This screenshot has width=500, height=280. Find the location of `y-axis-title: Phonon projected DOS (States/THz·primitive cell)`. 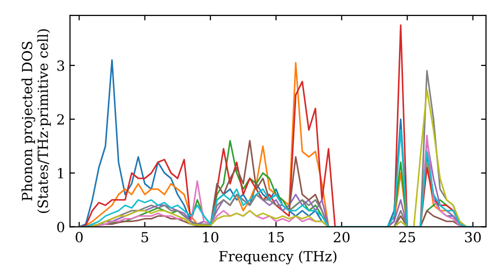

y-axis-title: Phonon projected DOS (States/THz·primitive cell) is located at coordinates (36, 121).